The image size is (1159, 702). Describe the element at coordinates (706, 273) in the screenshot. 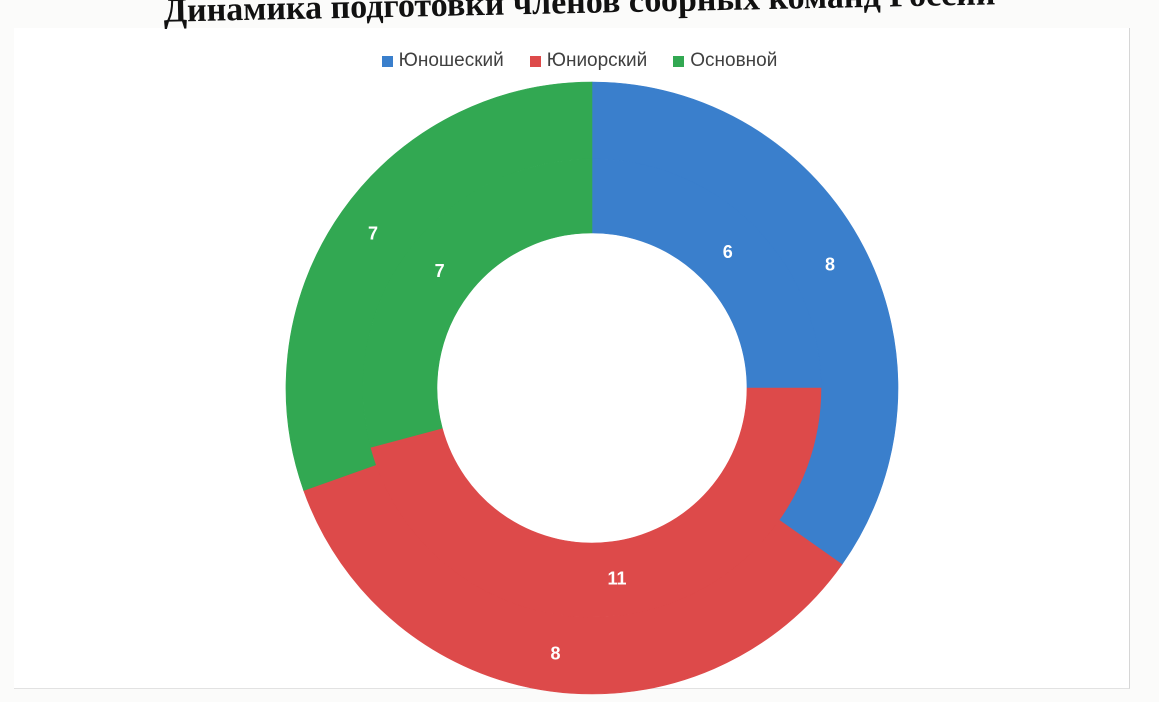

I see `inner-slice-youth` at that location.